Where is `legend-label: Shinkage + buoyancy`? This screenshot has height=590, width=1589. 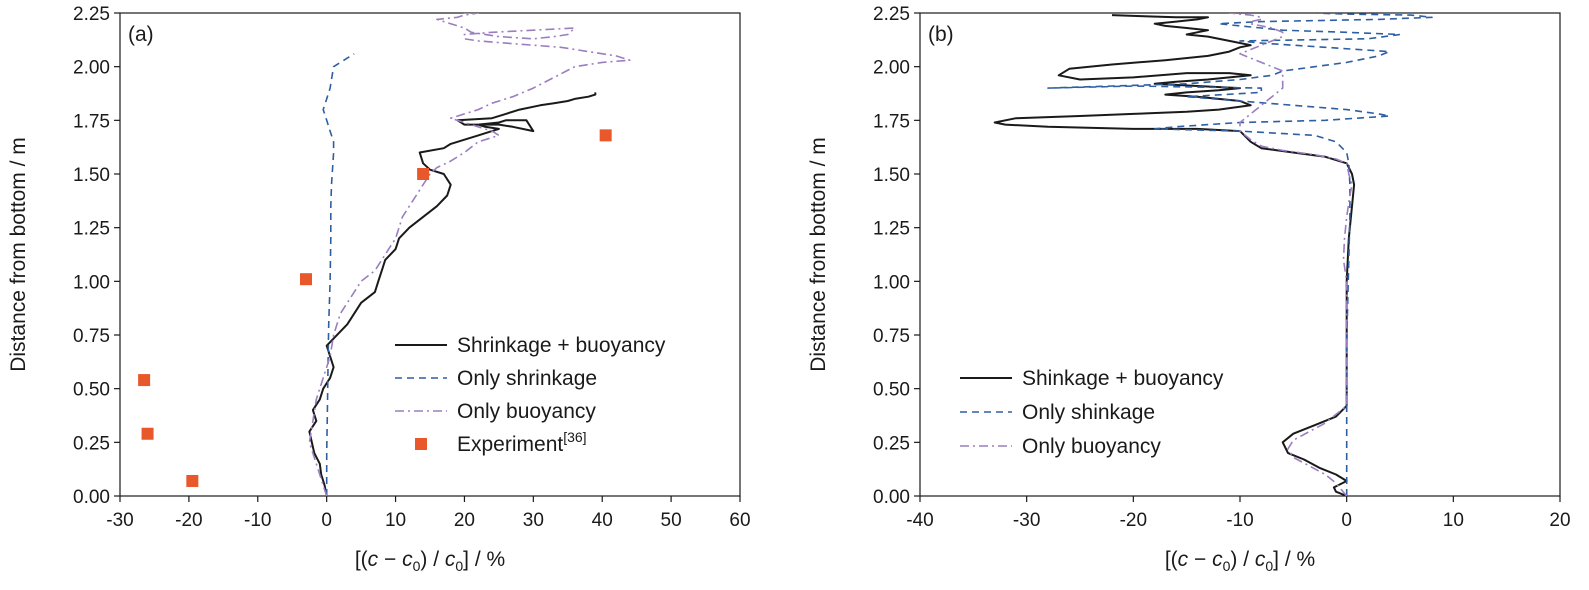 legend-label: Shinkage + buoyancy is located at coordinates (1123, 378).